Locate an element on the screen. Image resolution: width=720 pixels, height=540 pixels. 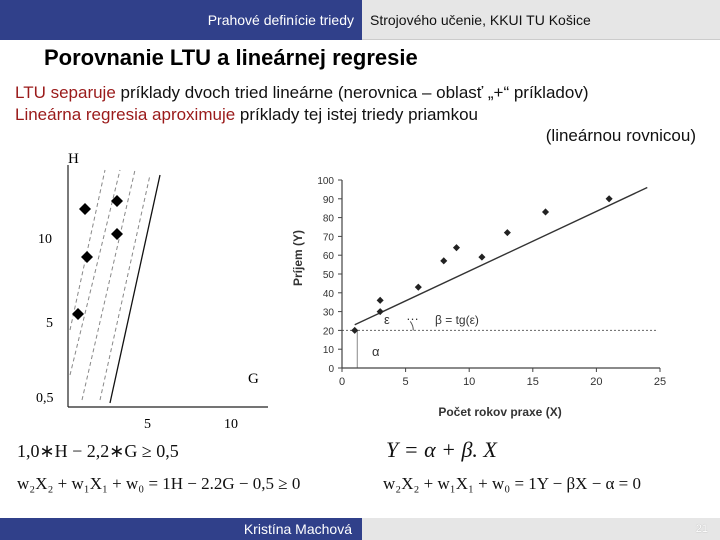
x-tick-label: 20 is located at coordinates (596, 382).